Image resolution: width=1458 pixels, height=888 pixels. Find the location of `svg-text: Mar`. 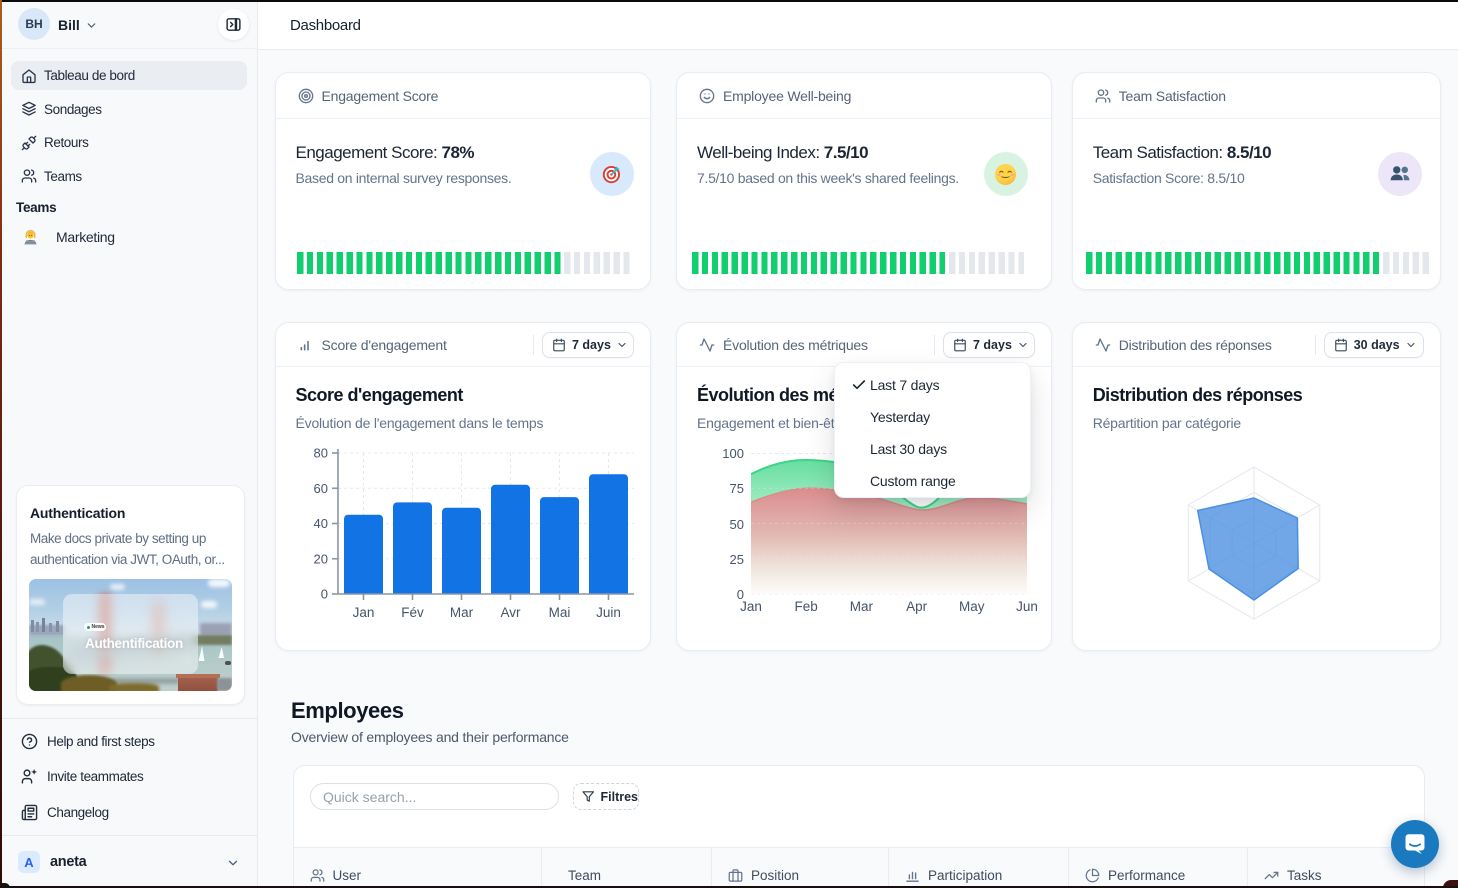

svg-text: Mar is located at coordinates (461, 612).